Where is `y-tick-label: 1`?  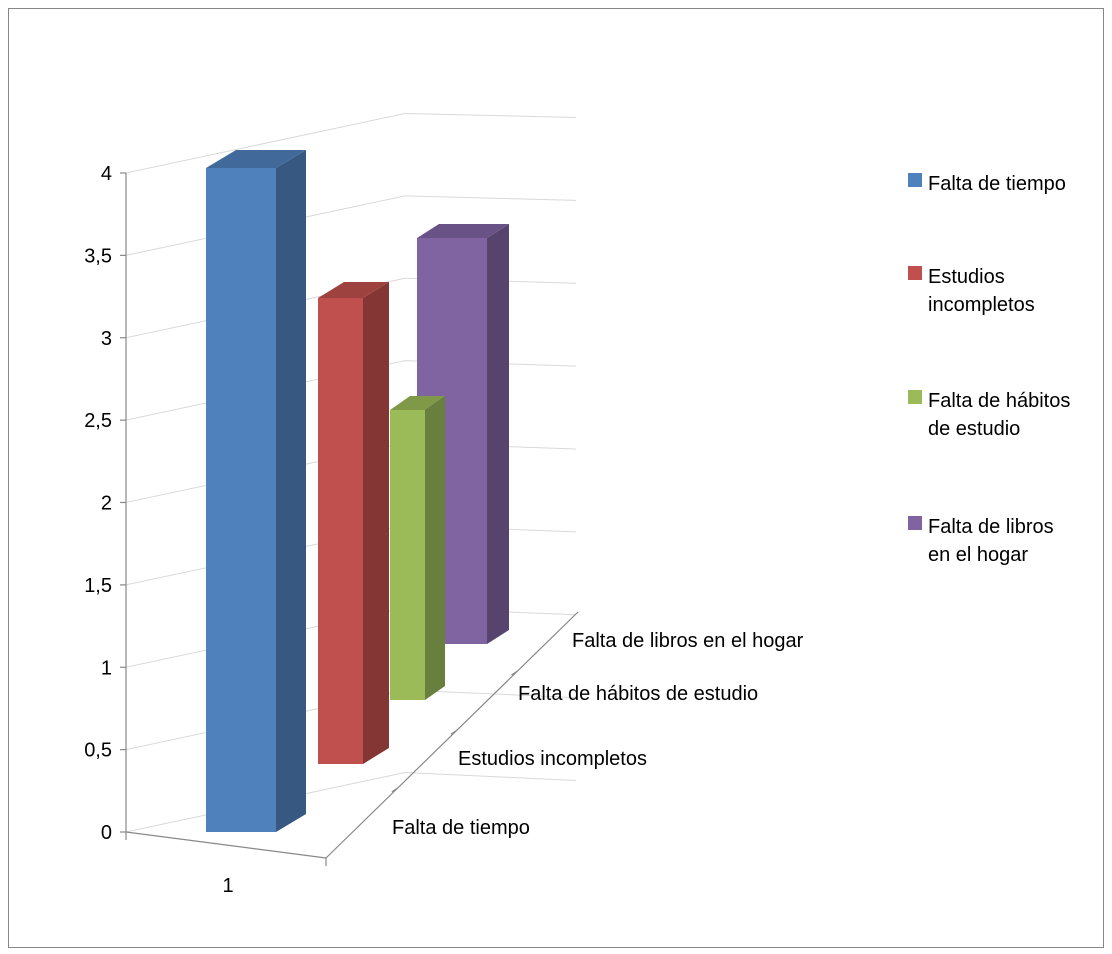 y-tick-label: 1 is located at coordinates (106, 668).